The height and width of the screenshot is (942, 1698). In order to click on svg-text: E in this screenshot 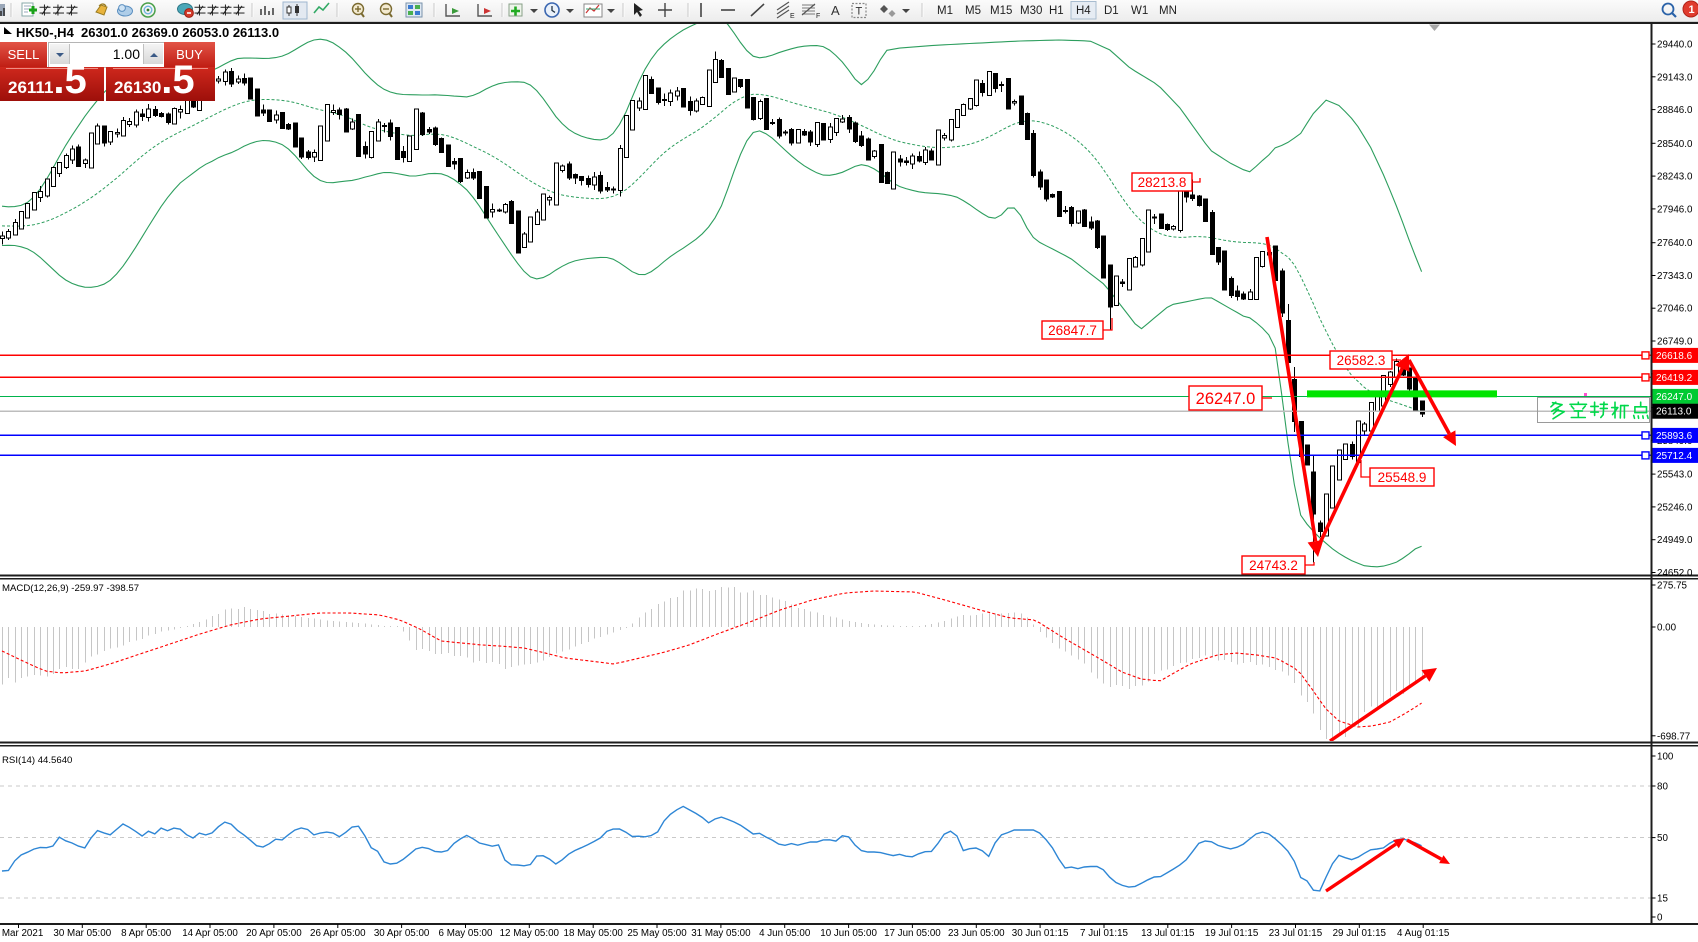, I will do `click(792, 16)`.